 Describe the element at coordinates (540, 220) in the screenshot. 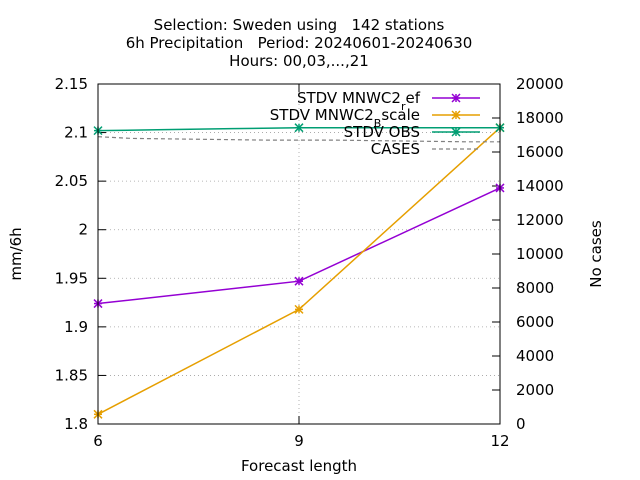

I see `y2-tick-label: 12000` at that location.